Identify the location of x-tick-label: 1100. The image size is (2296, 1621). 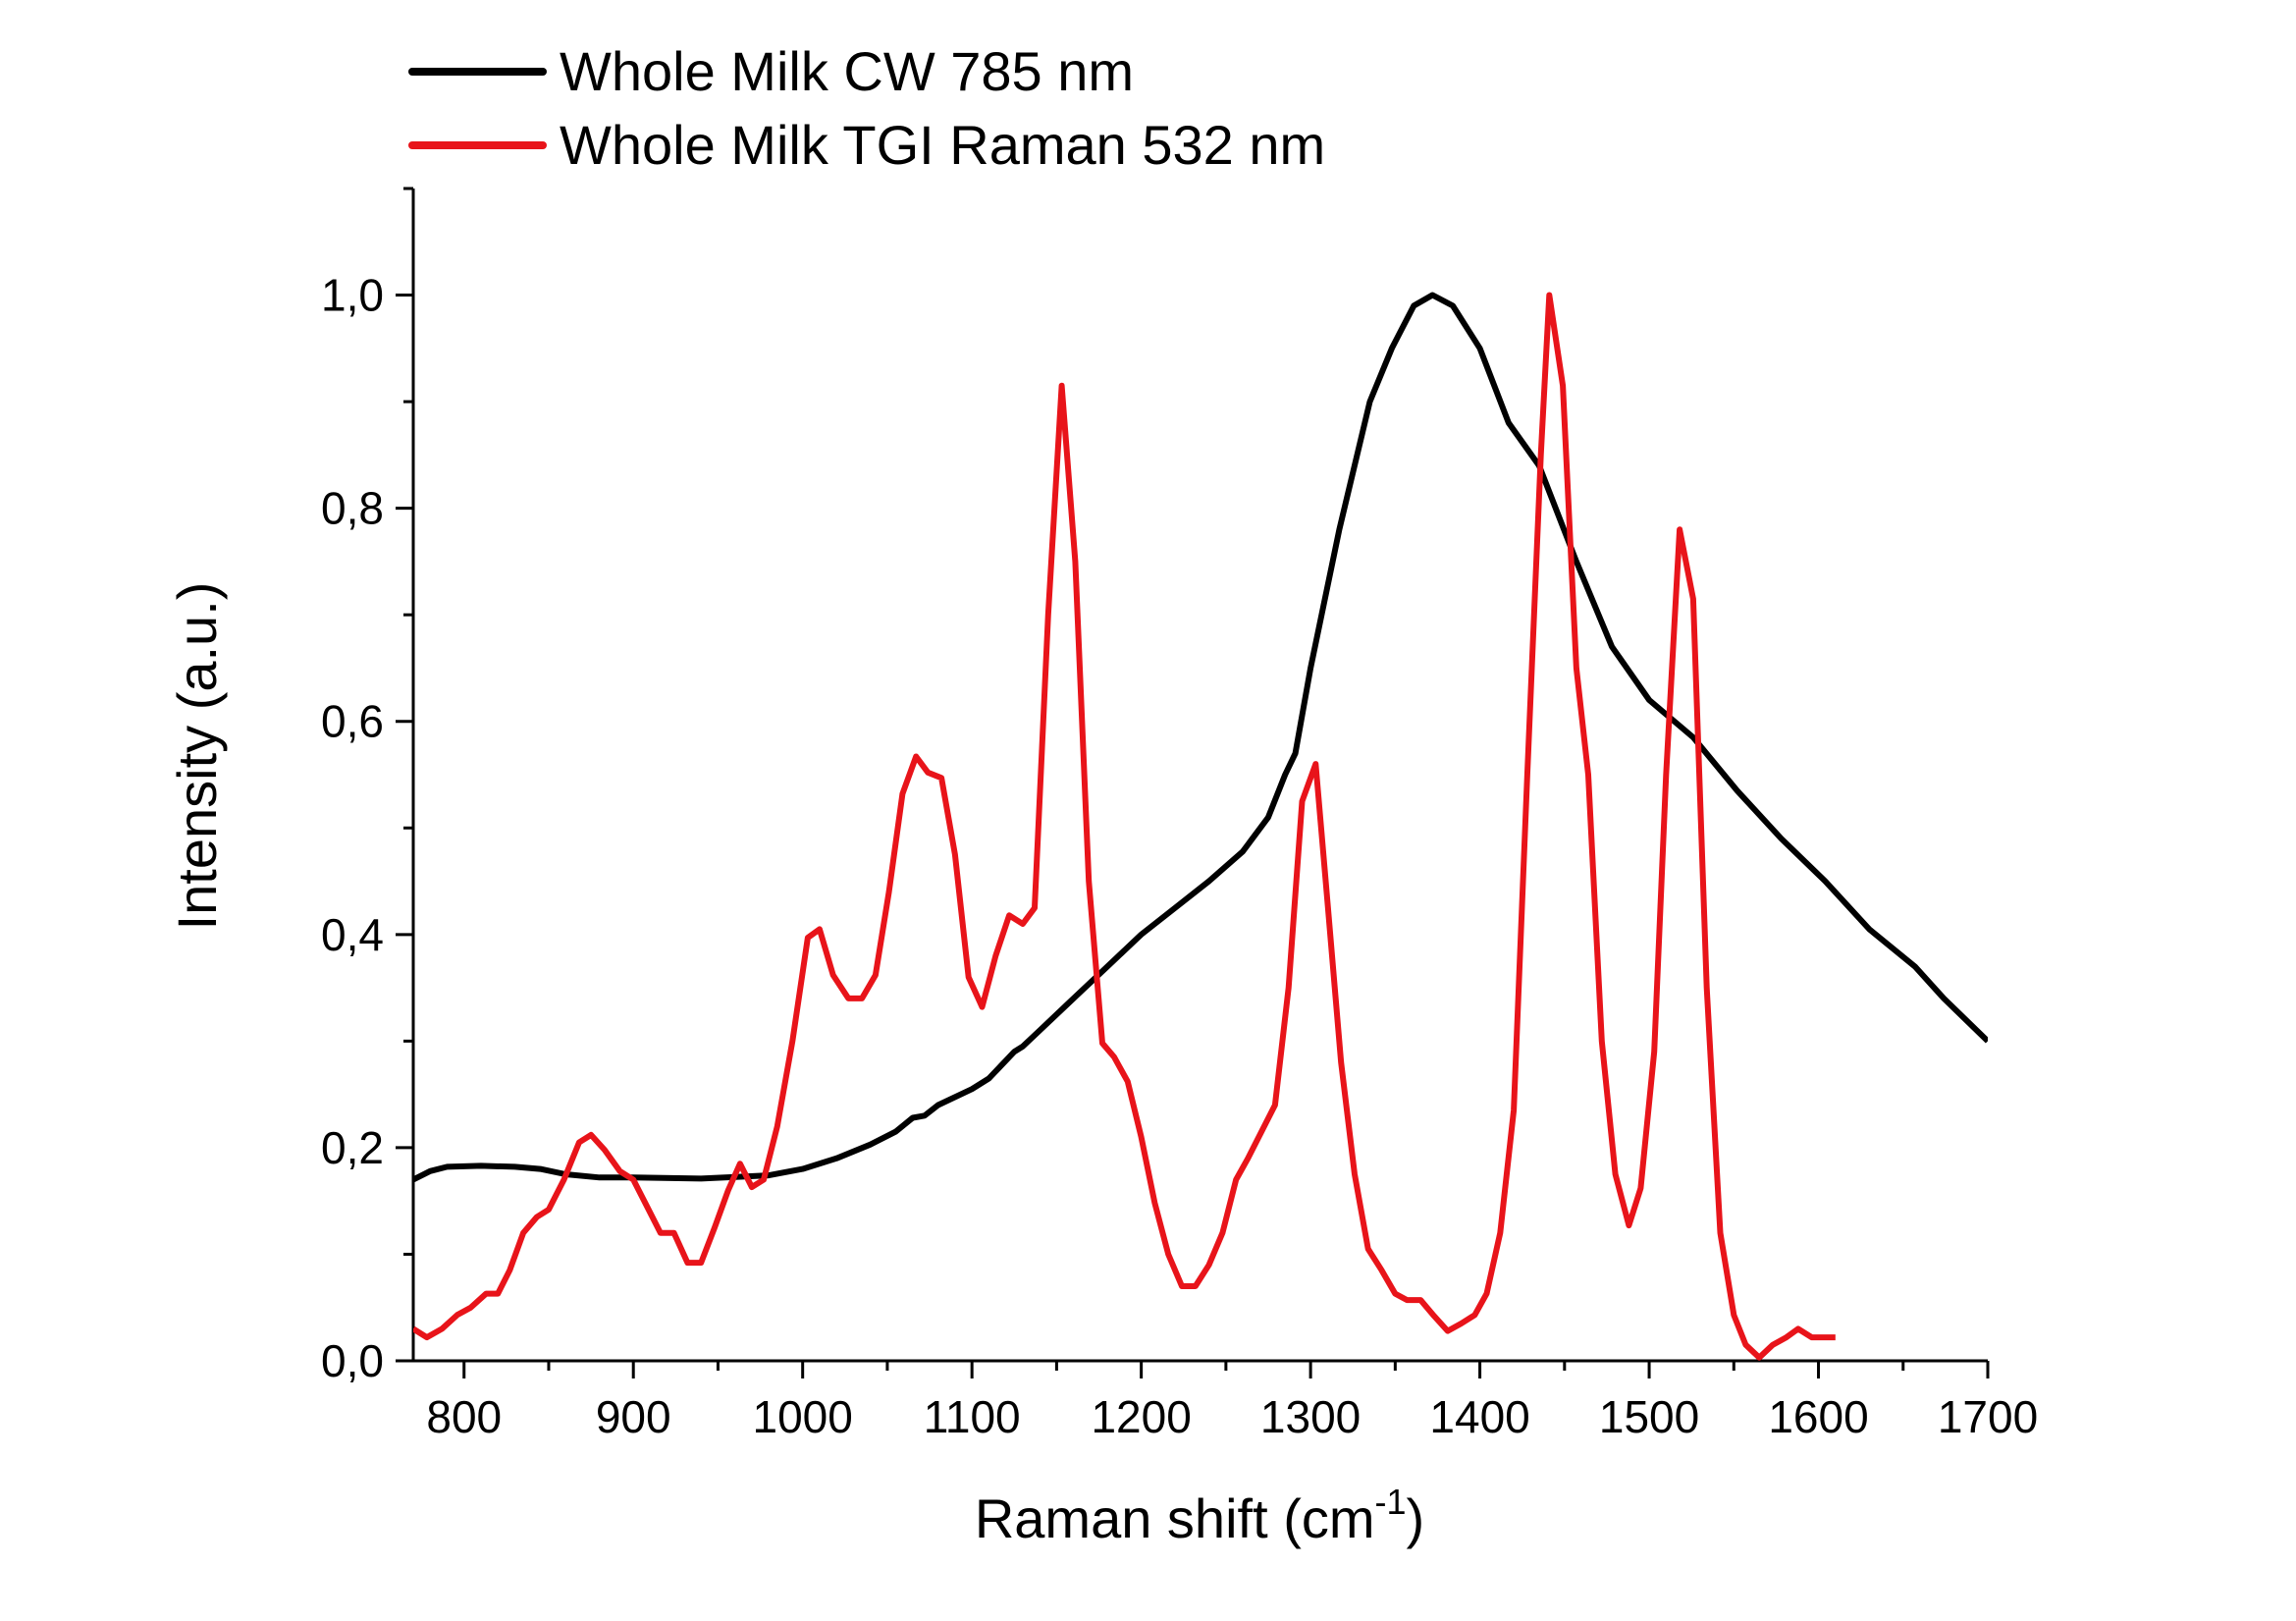
(973, 1416).